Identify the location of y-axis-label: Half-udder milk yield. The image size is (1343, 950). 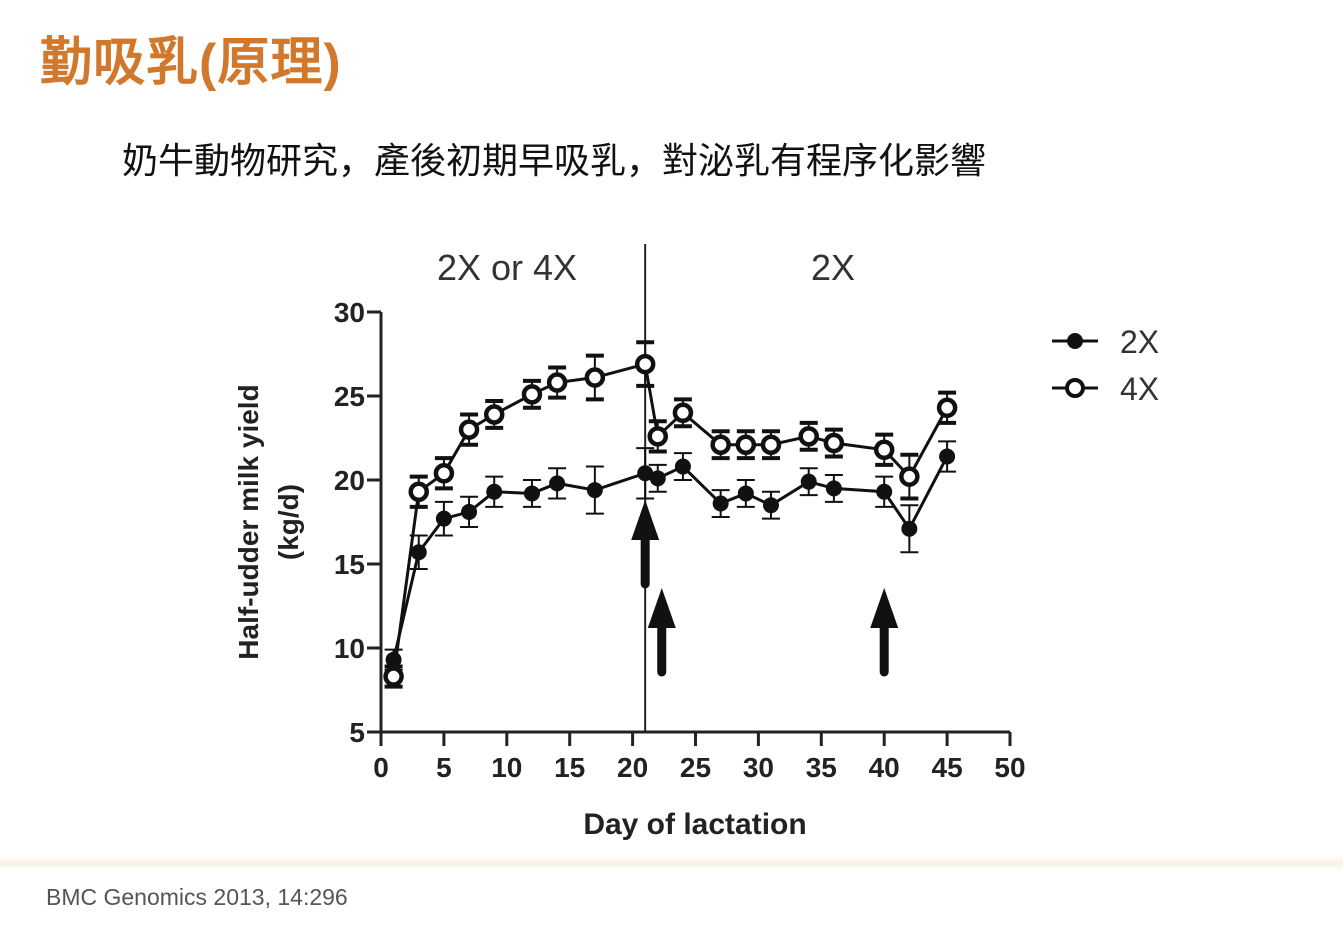
(248, 521).